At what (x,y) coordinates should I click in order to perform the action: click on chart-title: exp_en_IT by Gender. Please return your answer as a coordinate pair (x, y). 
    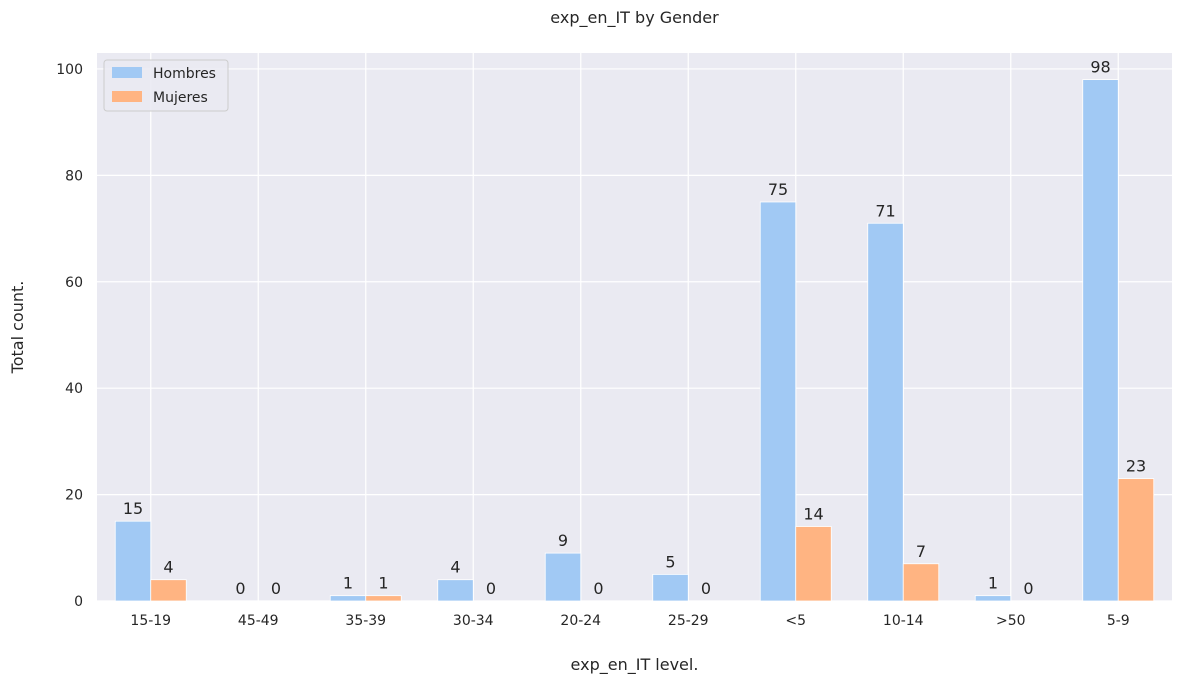
    Looking at the image, I should click on (634, 18).